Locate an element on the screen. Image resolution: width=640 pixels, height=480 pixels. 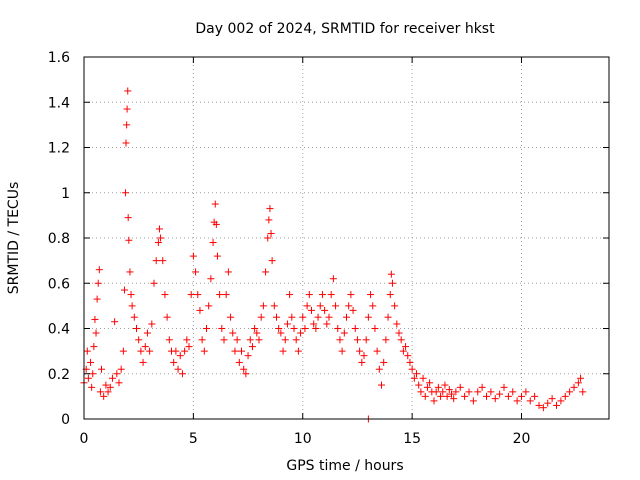
y-tick-label: 1.4 is located at coordinates (59, 103).